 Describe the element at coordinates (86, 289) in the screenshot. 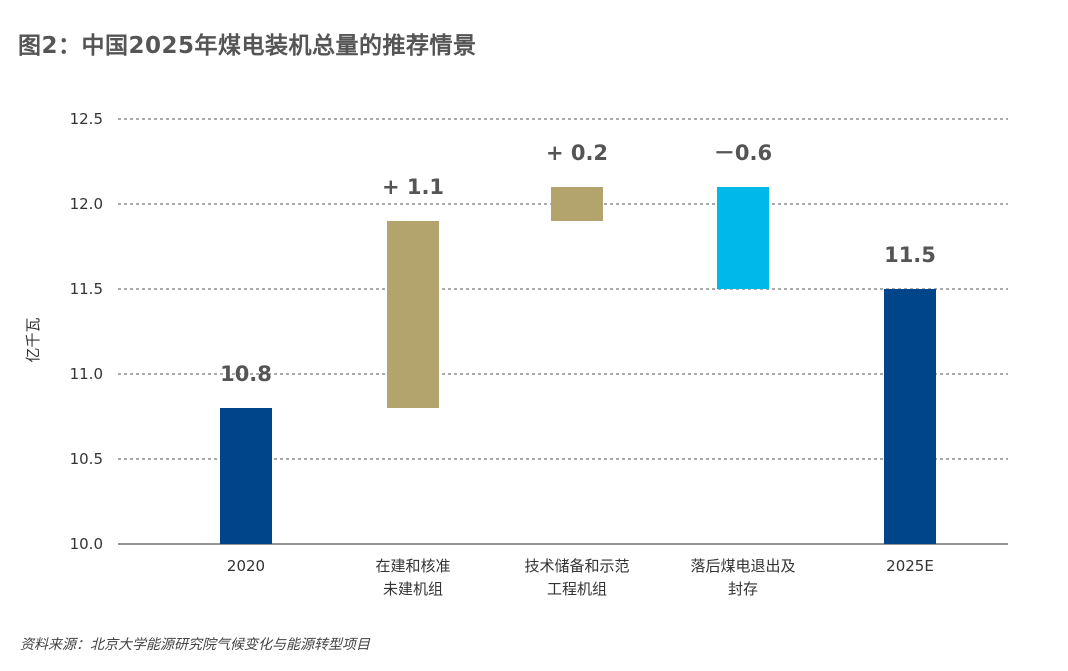

I see `y-tick-label: 11.5` at that location.